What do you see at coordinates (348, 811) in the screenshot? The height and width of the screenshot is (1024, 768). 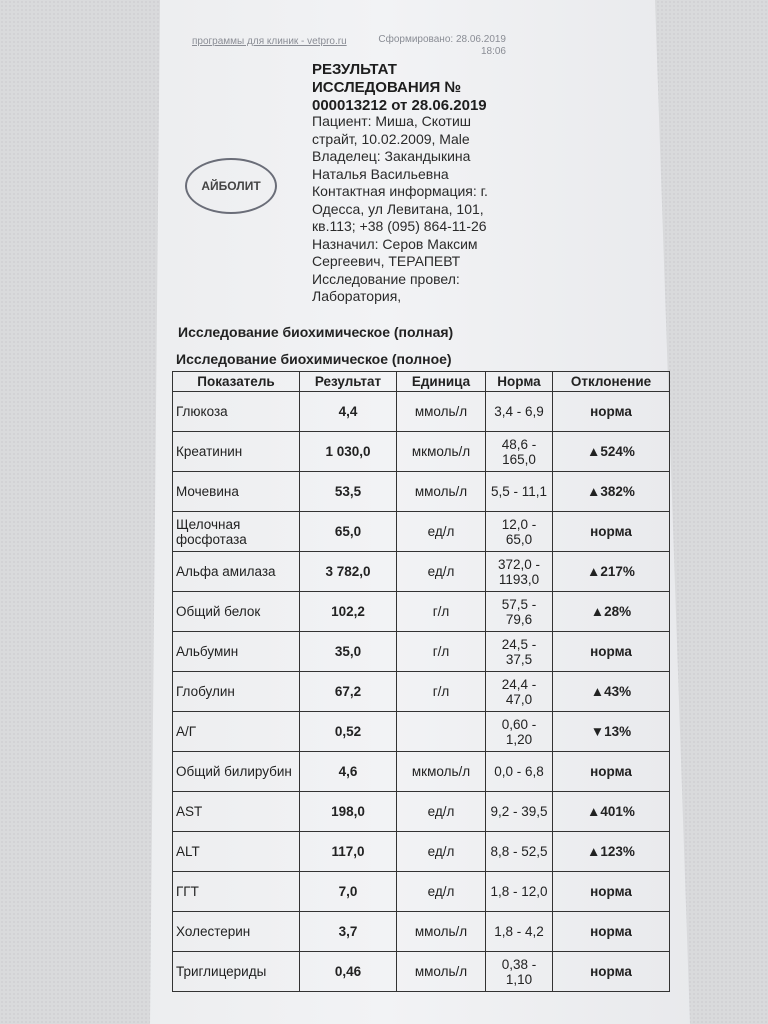 I see `result-value: 198,0` at bounding box center [348, 811].